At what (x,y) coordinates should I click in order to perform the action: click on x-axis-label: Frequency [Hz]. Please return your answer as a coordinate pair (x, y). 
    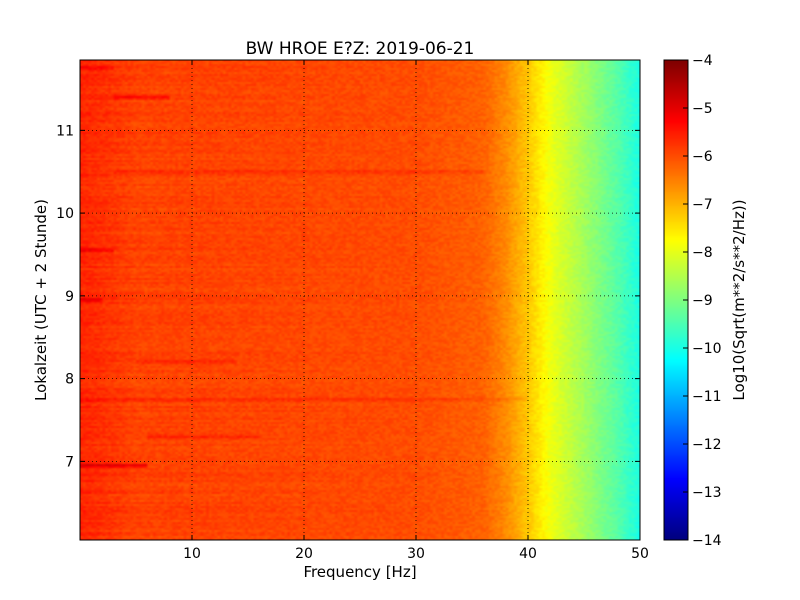
    Looking at the image, I should click on (359, 572).